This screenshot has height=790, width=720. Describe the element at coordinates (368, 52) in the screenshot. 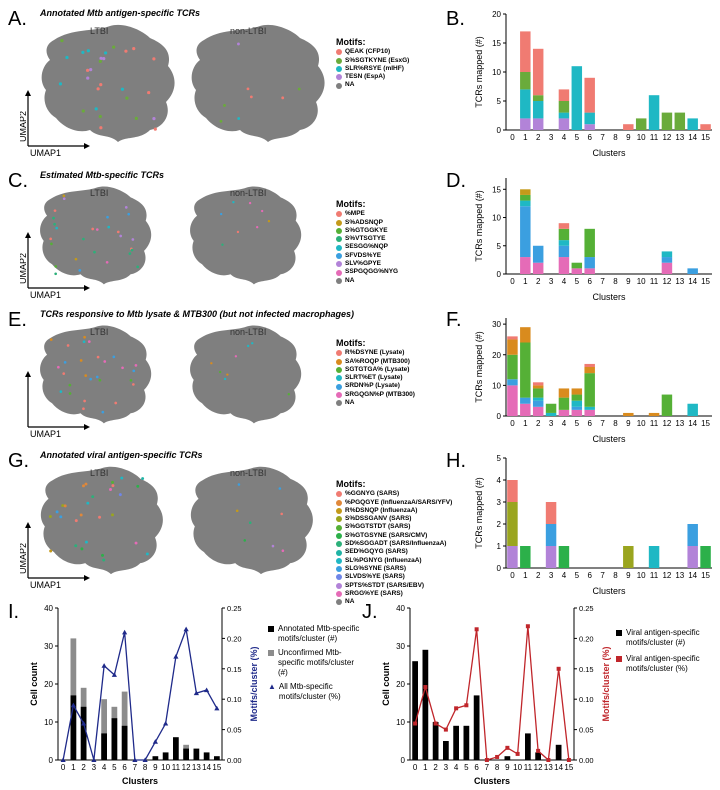

I see `legend-label: QEAK (CFP10)` at that location.